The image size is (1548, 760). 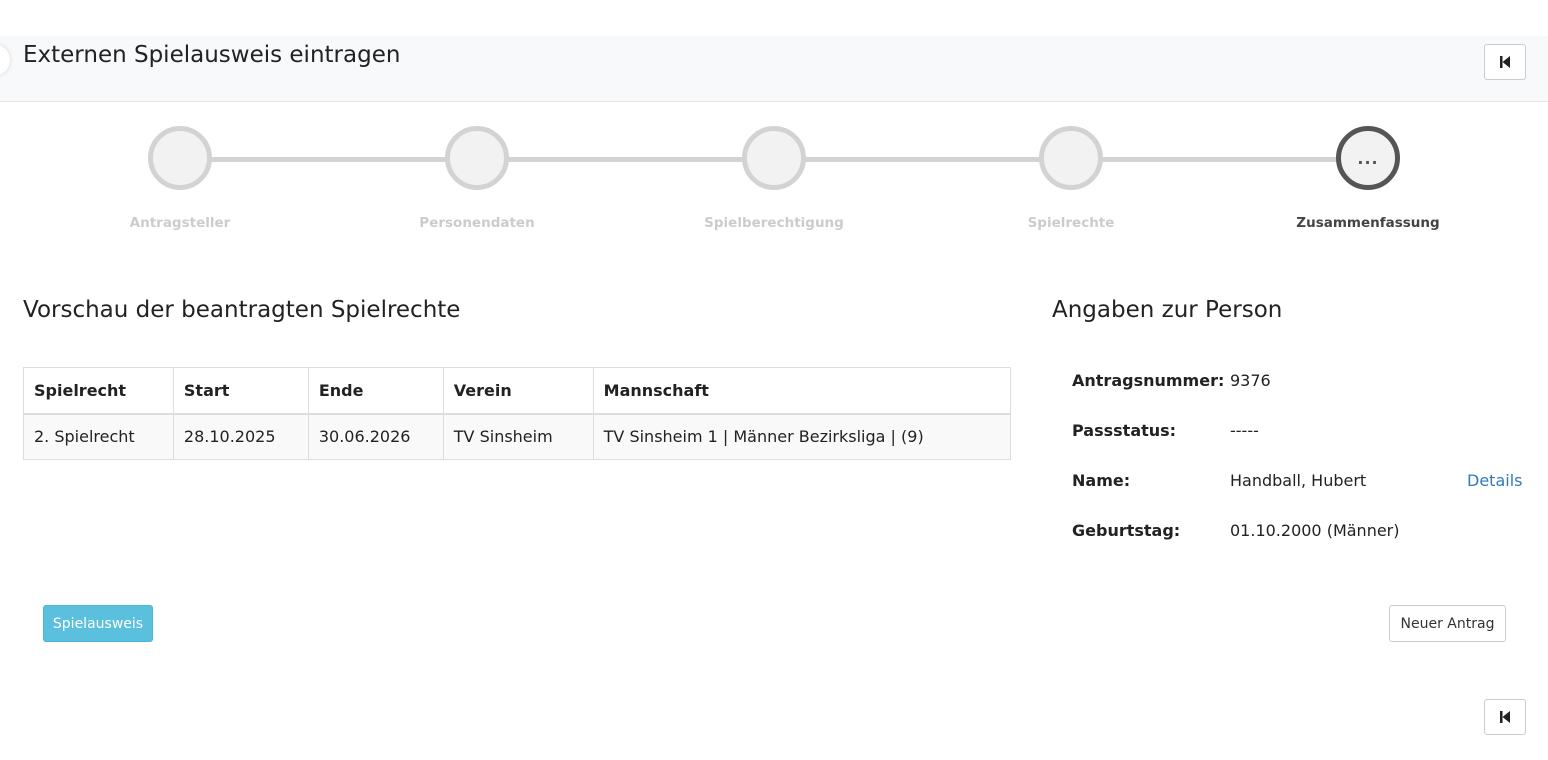 What do you see at coordinates (1167, 310) in the screenshot?
I see `person-heading: Angaben zur Person` at bounding box center [1167, 310].